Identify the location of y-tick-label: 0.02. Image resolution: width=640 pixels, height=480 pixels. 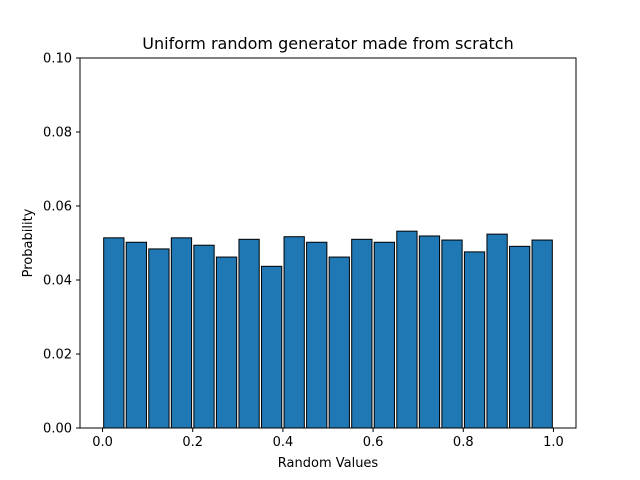
(57, 355).